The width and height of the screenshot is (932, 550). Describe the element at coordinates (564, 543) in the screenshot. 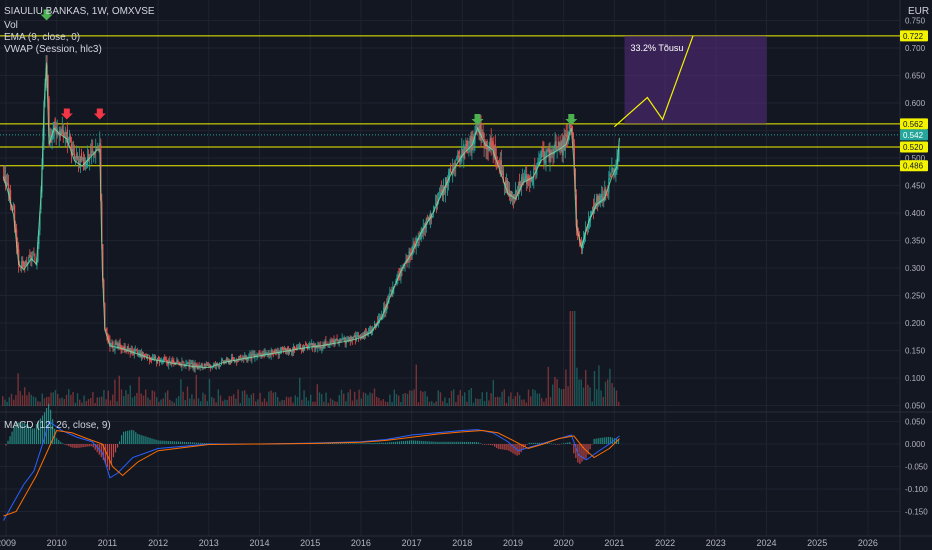

I see `time-tick-label: 2020` at that location.